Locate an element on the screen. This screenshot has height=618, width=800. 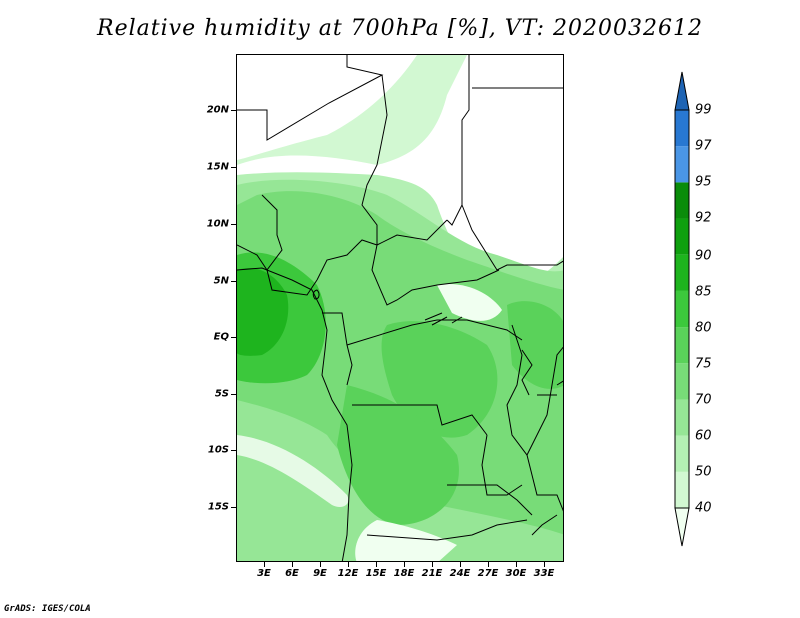
colorbar-label: 85 is located at coordinates (703, 292).